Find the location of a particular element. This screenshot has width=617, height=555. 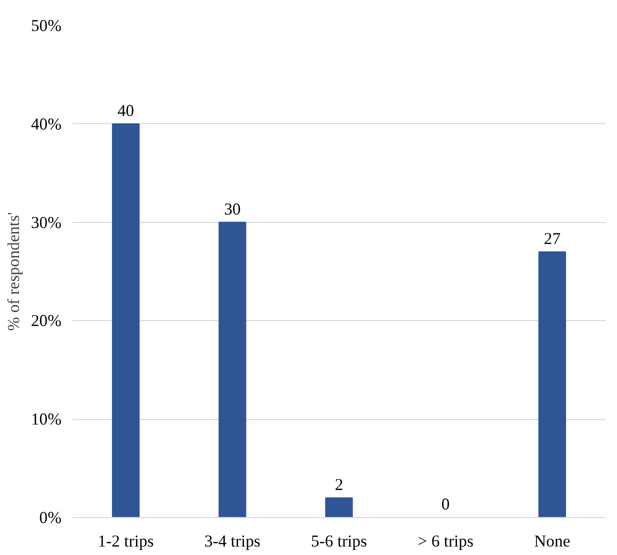

y-tick-label: 0% is located at coordinates (50, 517).